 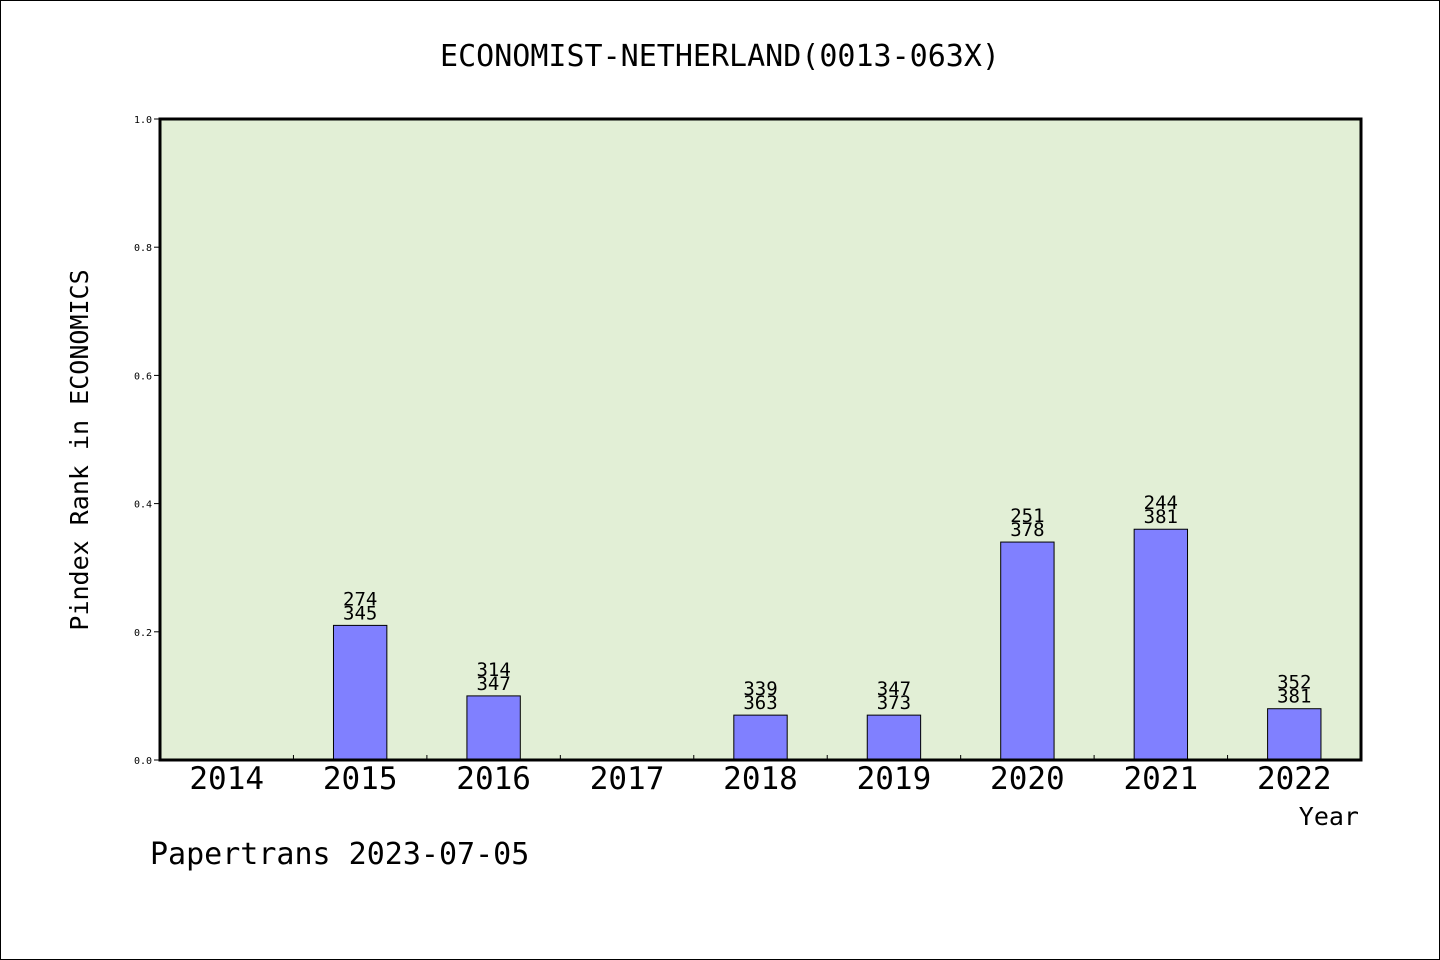 I want to click on bar-label-bottom: 345, so click(x=360, y=613).